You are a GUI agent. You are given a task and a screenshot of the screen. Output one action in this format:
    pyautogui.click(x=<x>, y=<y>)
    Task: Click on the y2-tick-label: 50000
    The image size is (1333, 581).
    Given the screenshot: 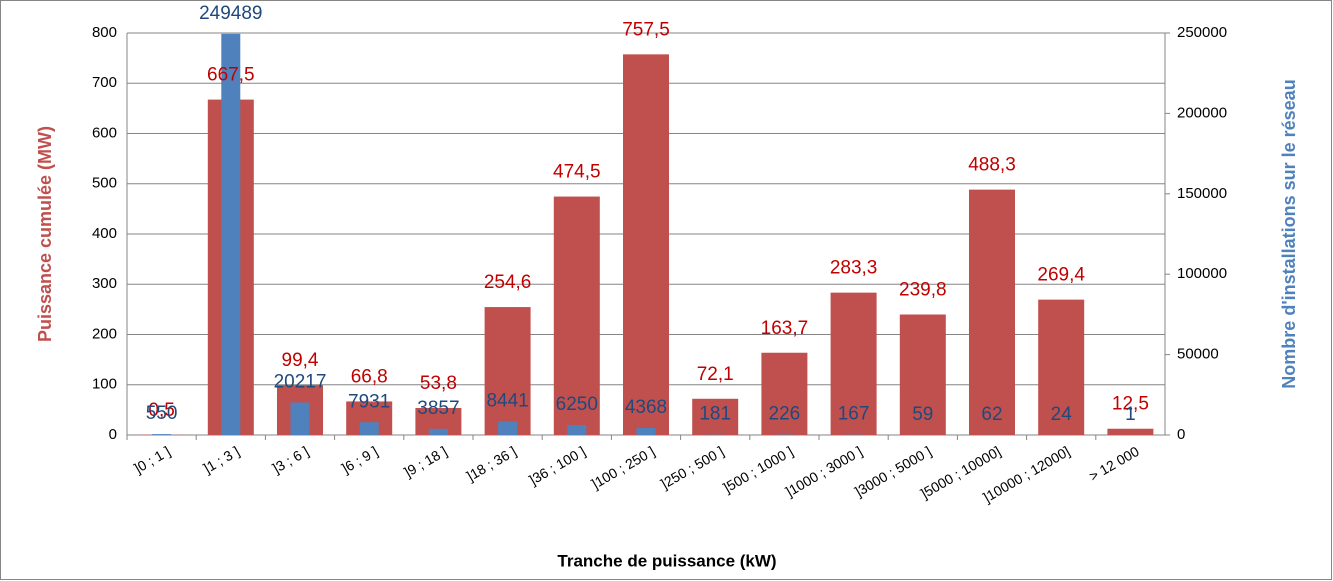 What is the action you would take?
    pyautogui.click(x=1198, y=354)
    